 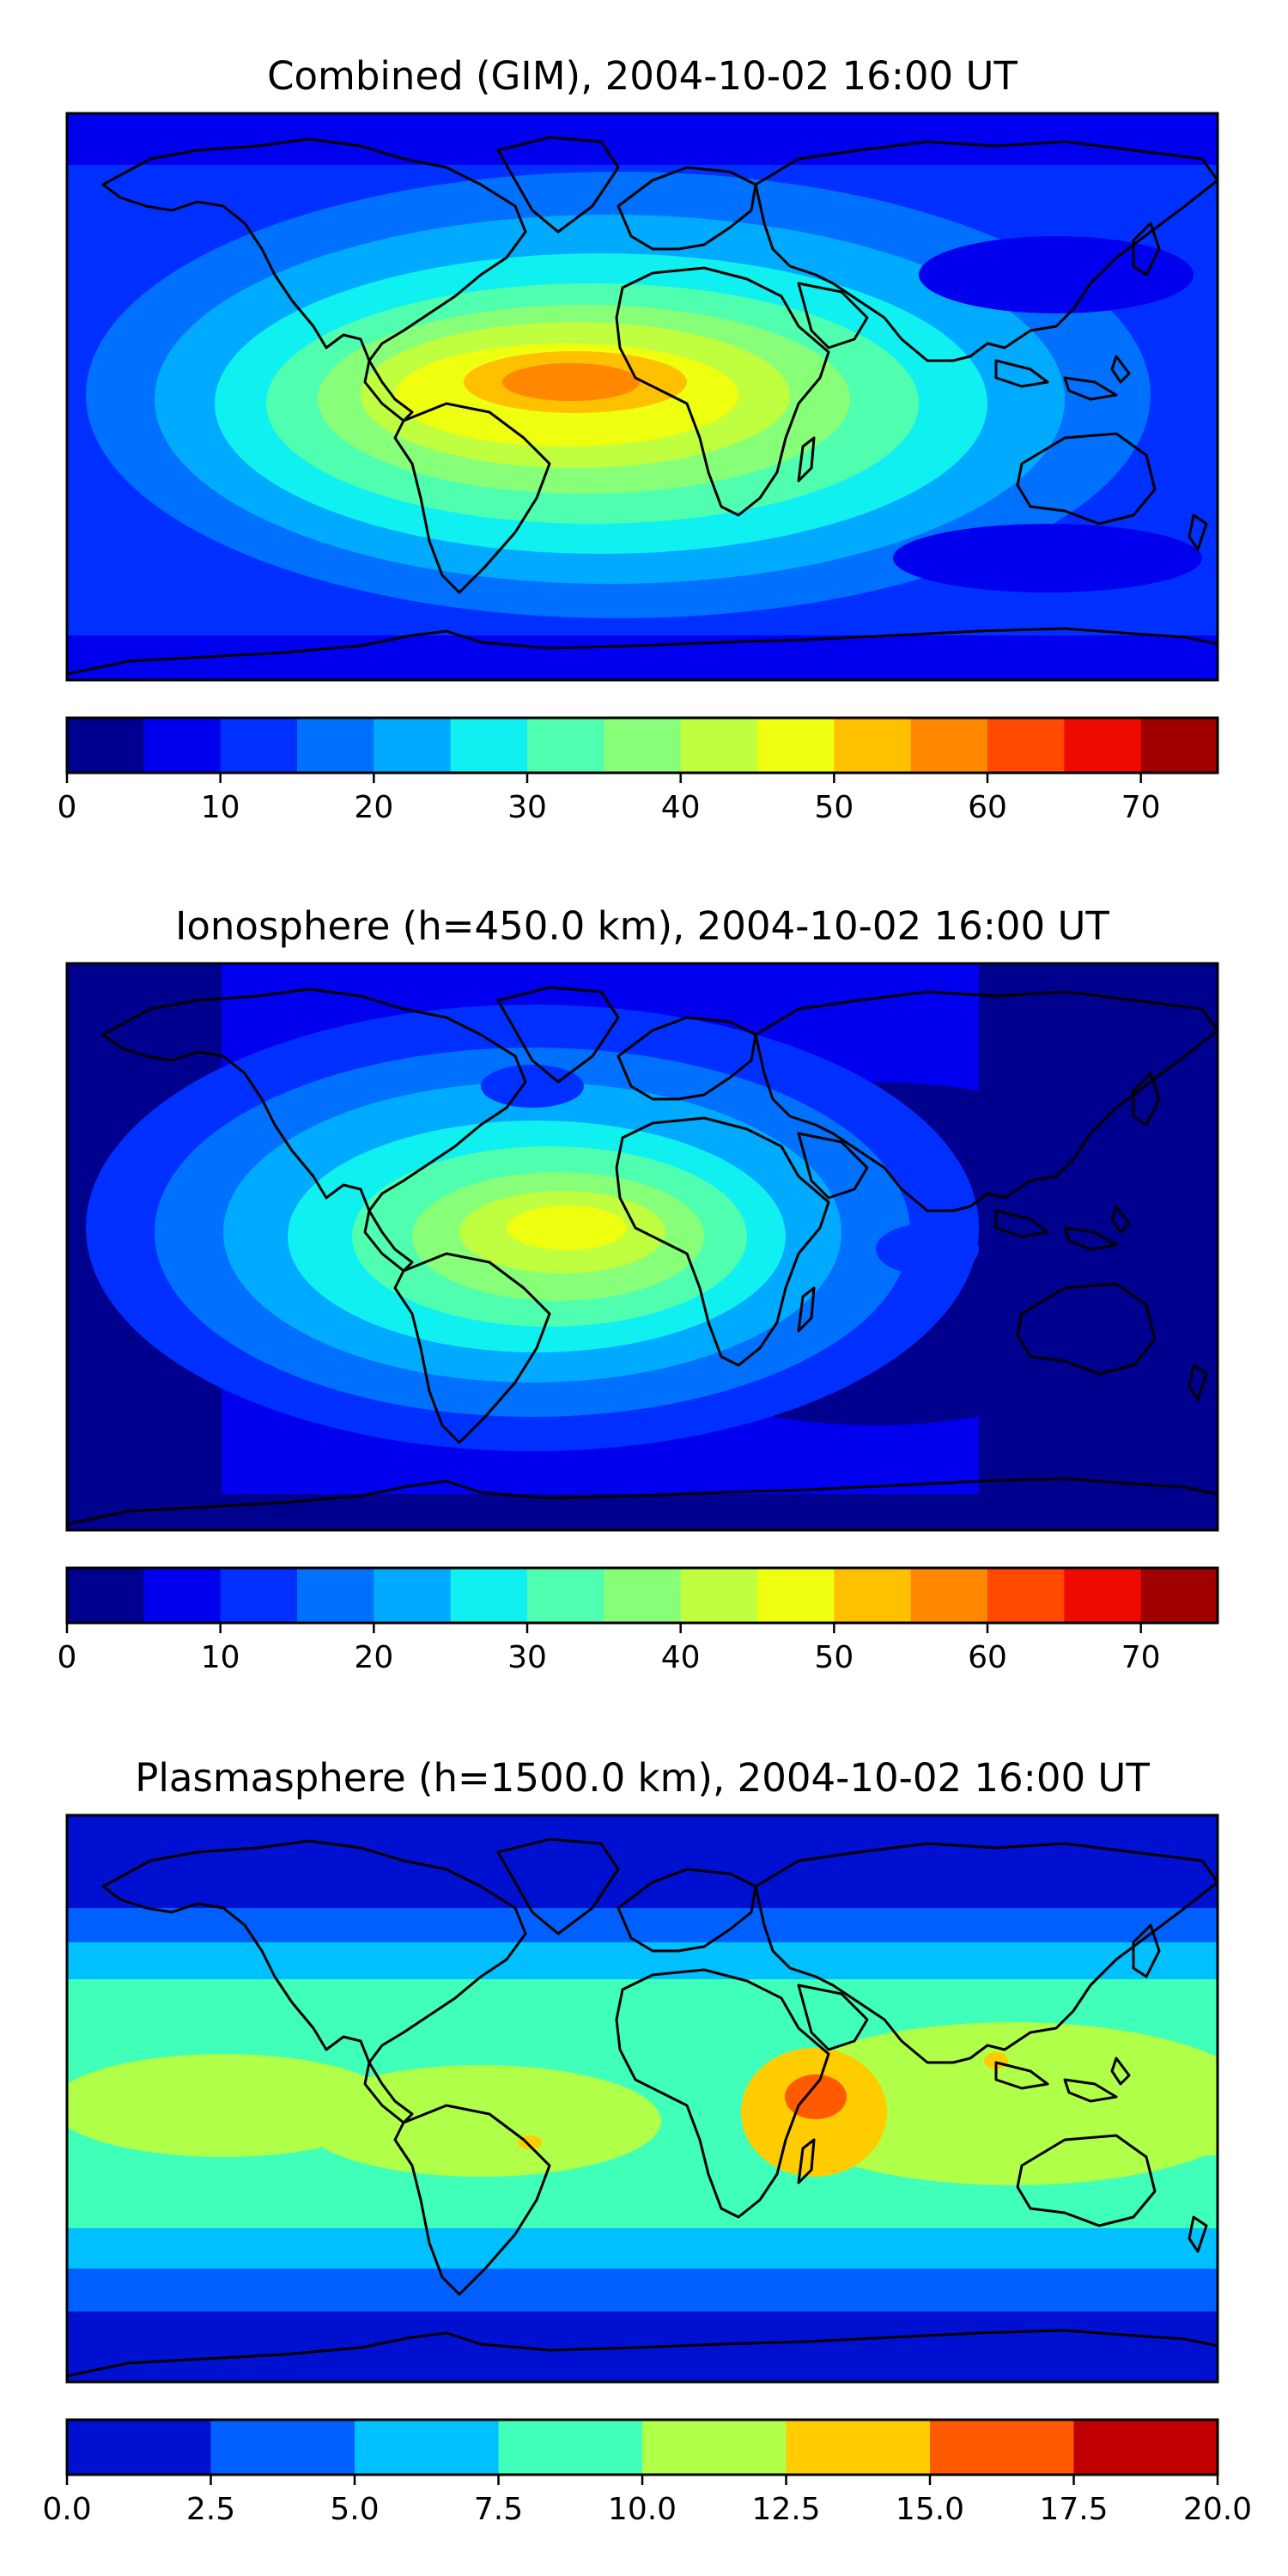 What do you see at coordinates (355, 2509) in the screenshot?
I see `colorbar-tick-label: 5.0` at bounding box center [355, 2509].